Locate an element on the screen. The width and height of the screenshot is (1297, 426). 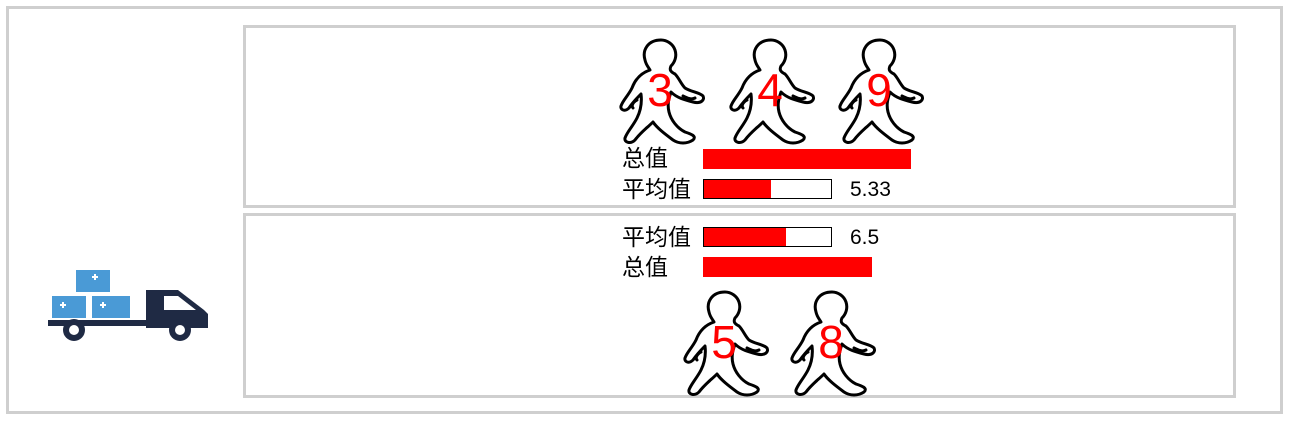
walking-person-icon: 8 is located at coordinates (834, 344).